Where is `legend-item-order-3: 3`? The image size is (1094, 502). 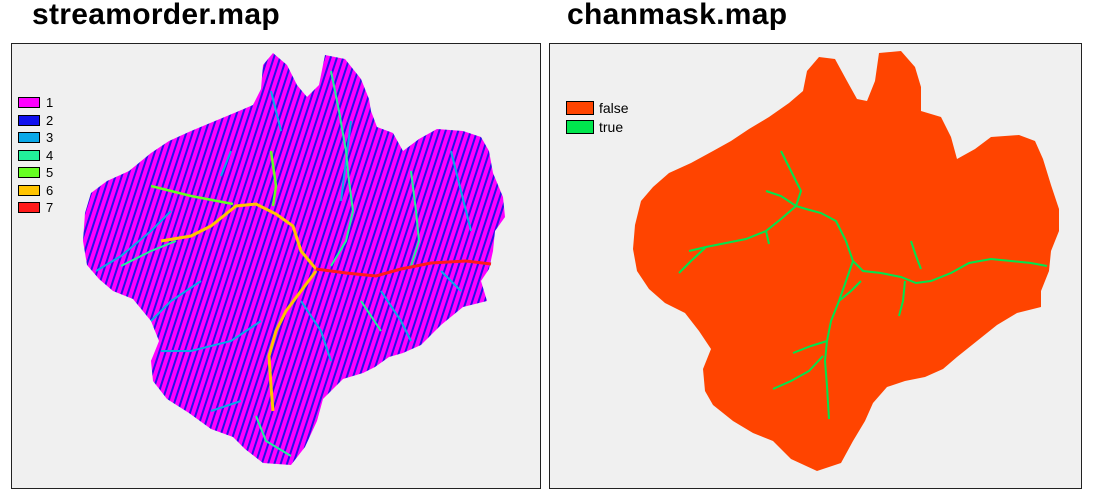
legend-item-order-3: 3 is located at coordinates (35, 138).